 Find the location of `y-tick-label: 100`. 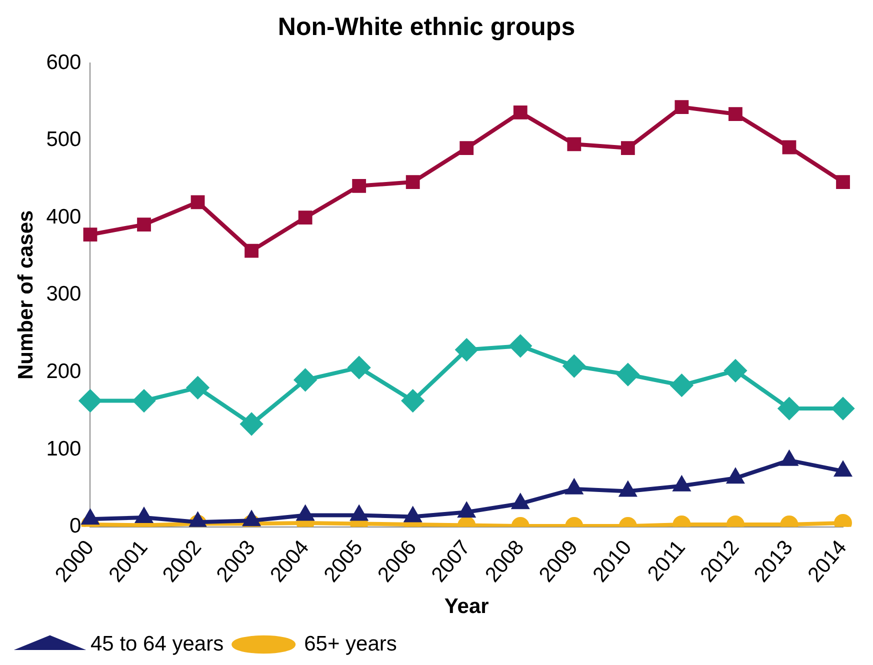

y-tick-label: 100 is located at coordinates (64, 448).